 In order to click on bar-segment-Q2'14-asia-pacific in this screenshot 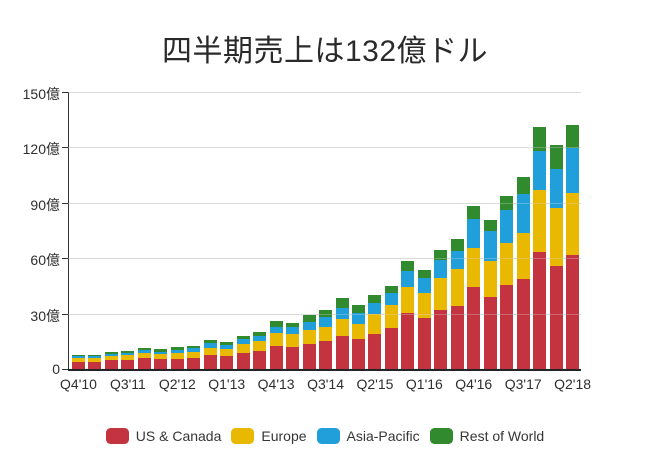, I will do `click(309, 326)`.